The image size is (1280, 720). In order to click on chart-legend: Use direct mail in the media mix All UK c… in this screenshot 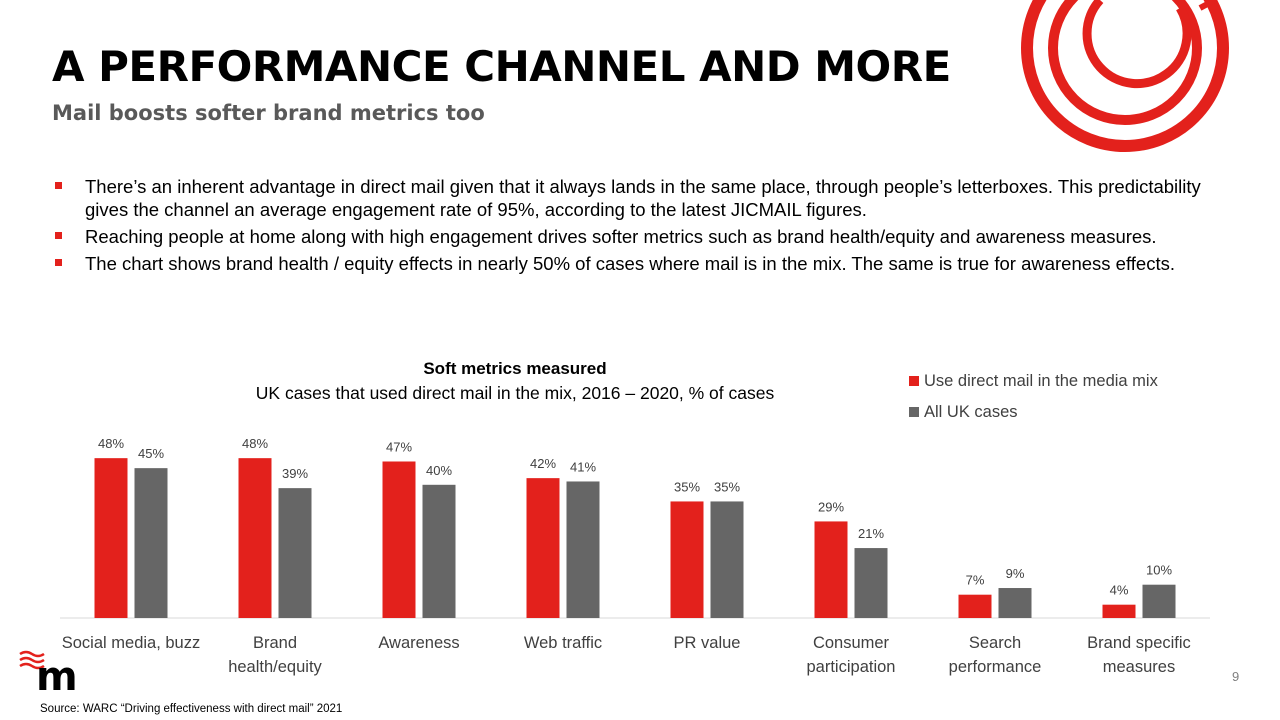, I will do `click(1034, 396)`.